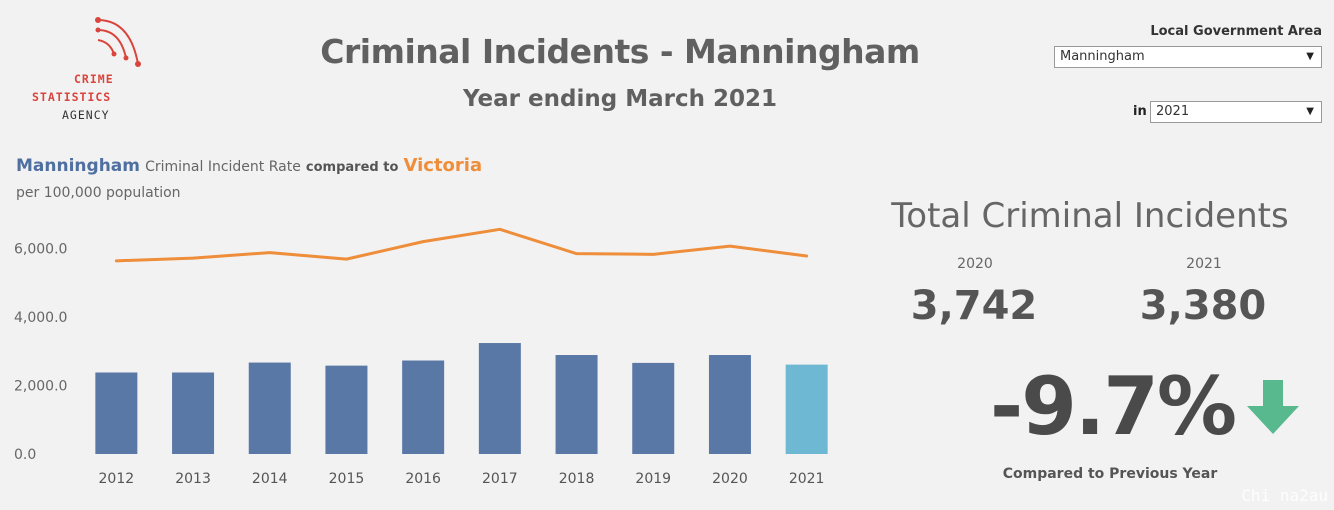 This screenshot has width=1334, height=510. What do you see at coordinates (423, 407) in the screenshot?
I see `bar-2016` at bounding box center [423, 407].